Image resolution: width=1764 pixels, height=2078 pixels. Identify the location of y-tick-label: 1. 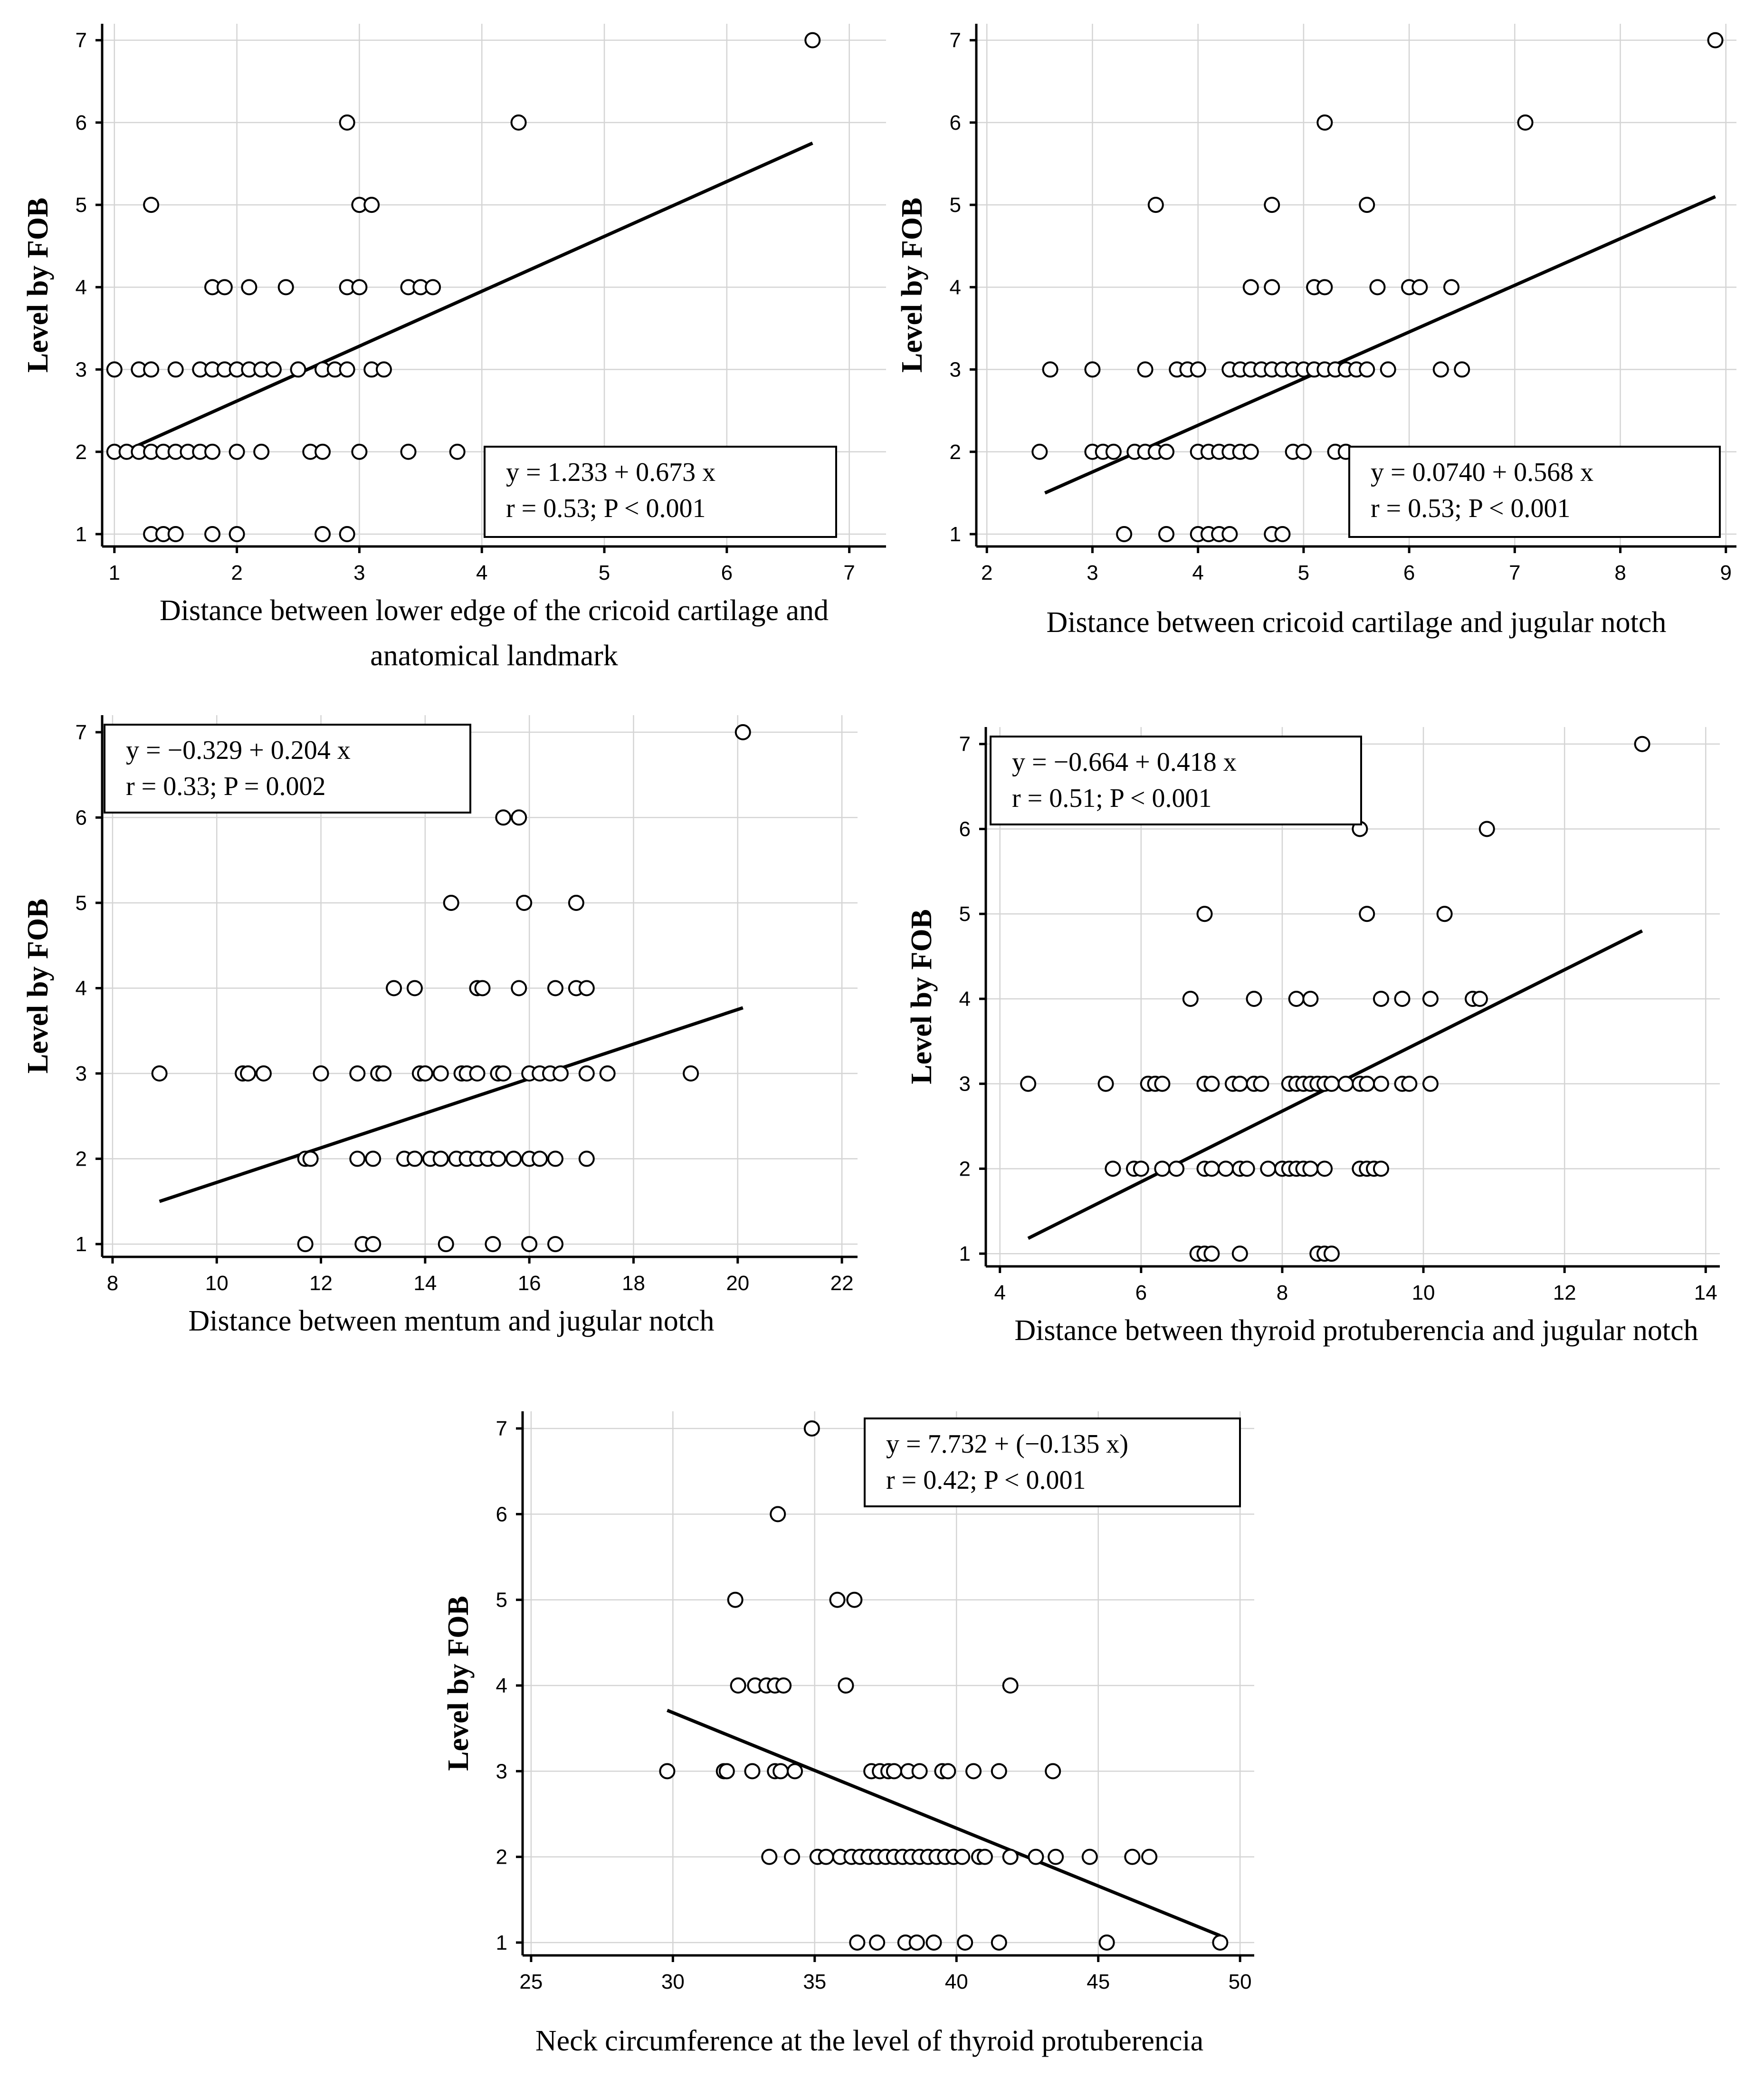
(955, 534).